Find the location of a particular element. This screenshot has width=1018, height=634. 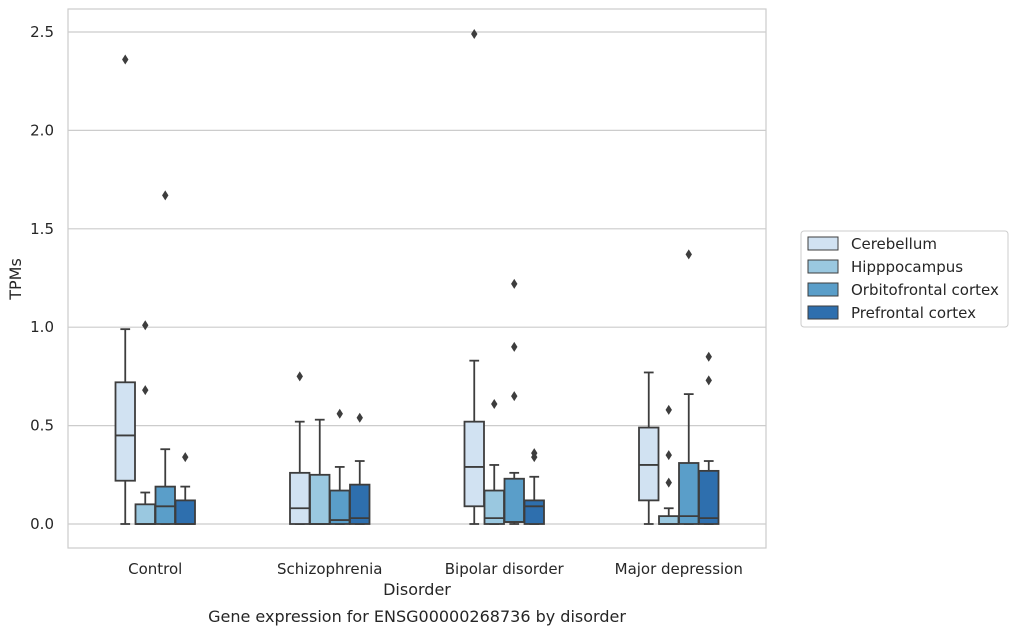

y-tick-label: 2.5 is located at coordinates (42, 32).